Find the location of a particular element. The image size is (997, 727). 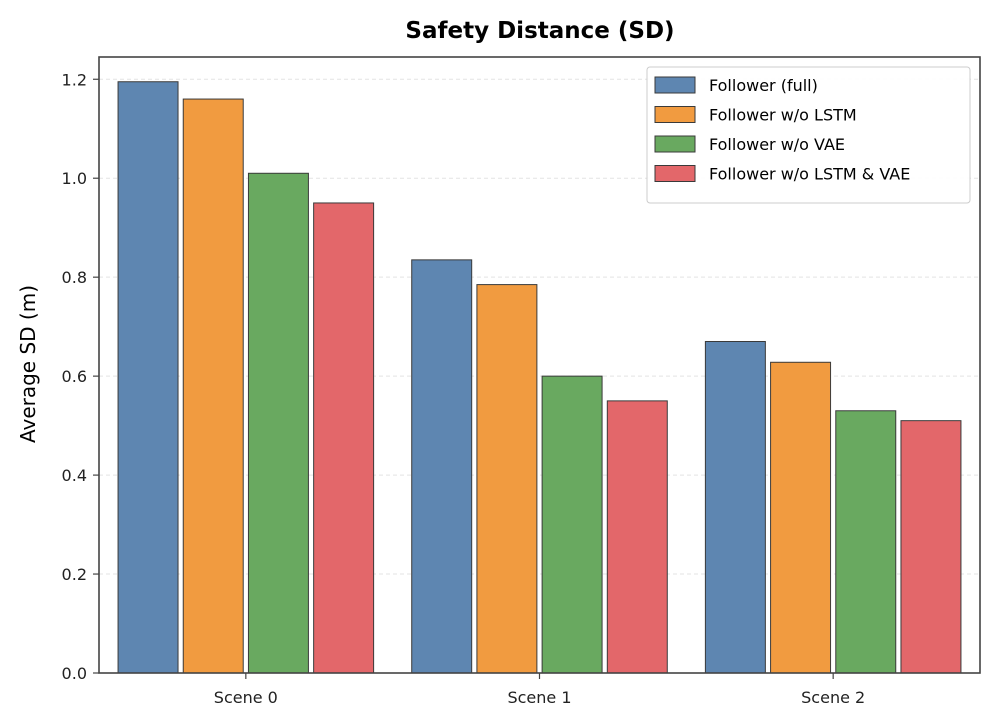

y-tick-label: 0.2 is located at coordinates (74, 574).